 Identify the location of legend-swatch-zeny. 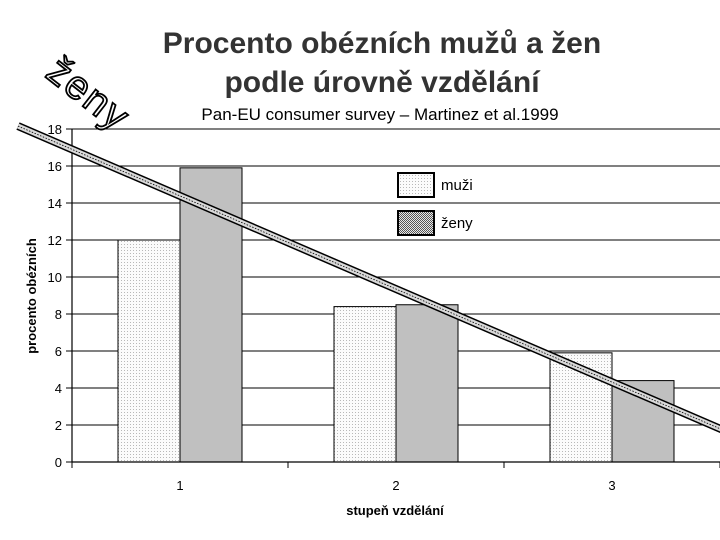
(416, 223).